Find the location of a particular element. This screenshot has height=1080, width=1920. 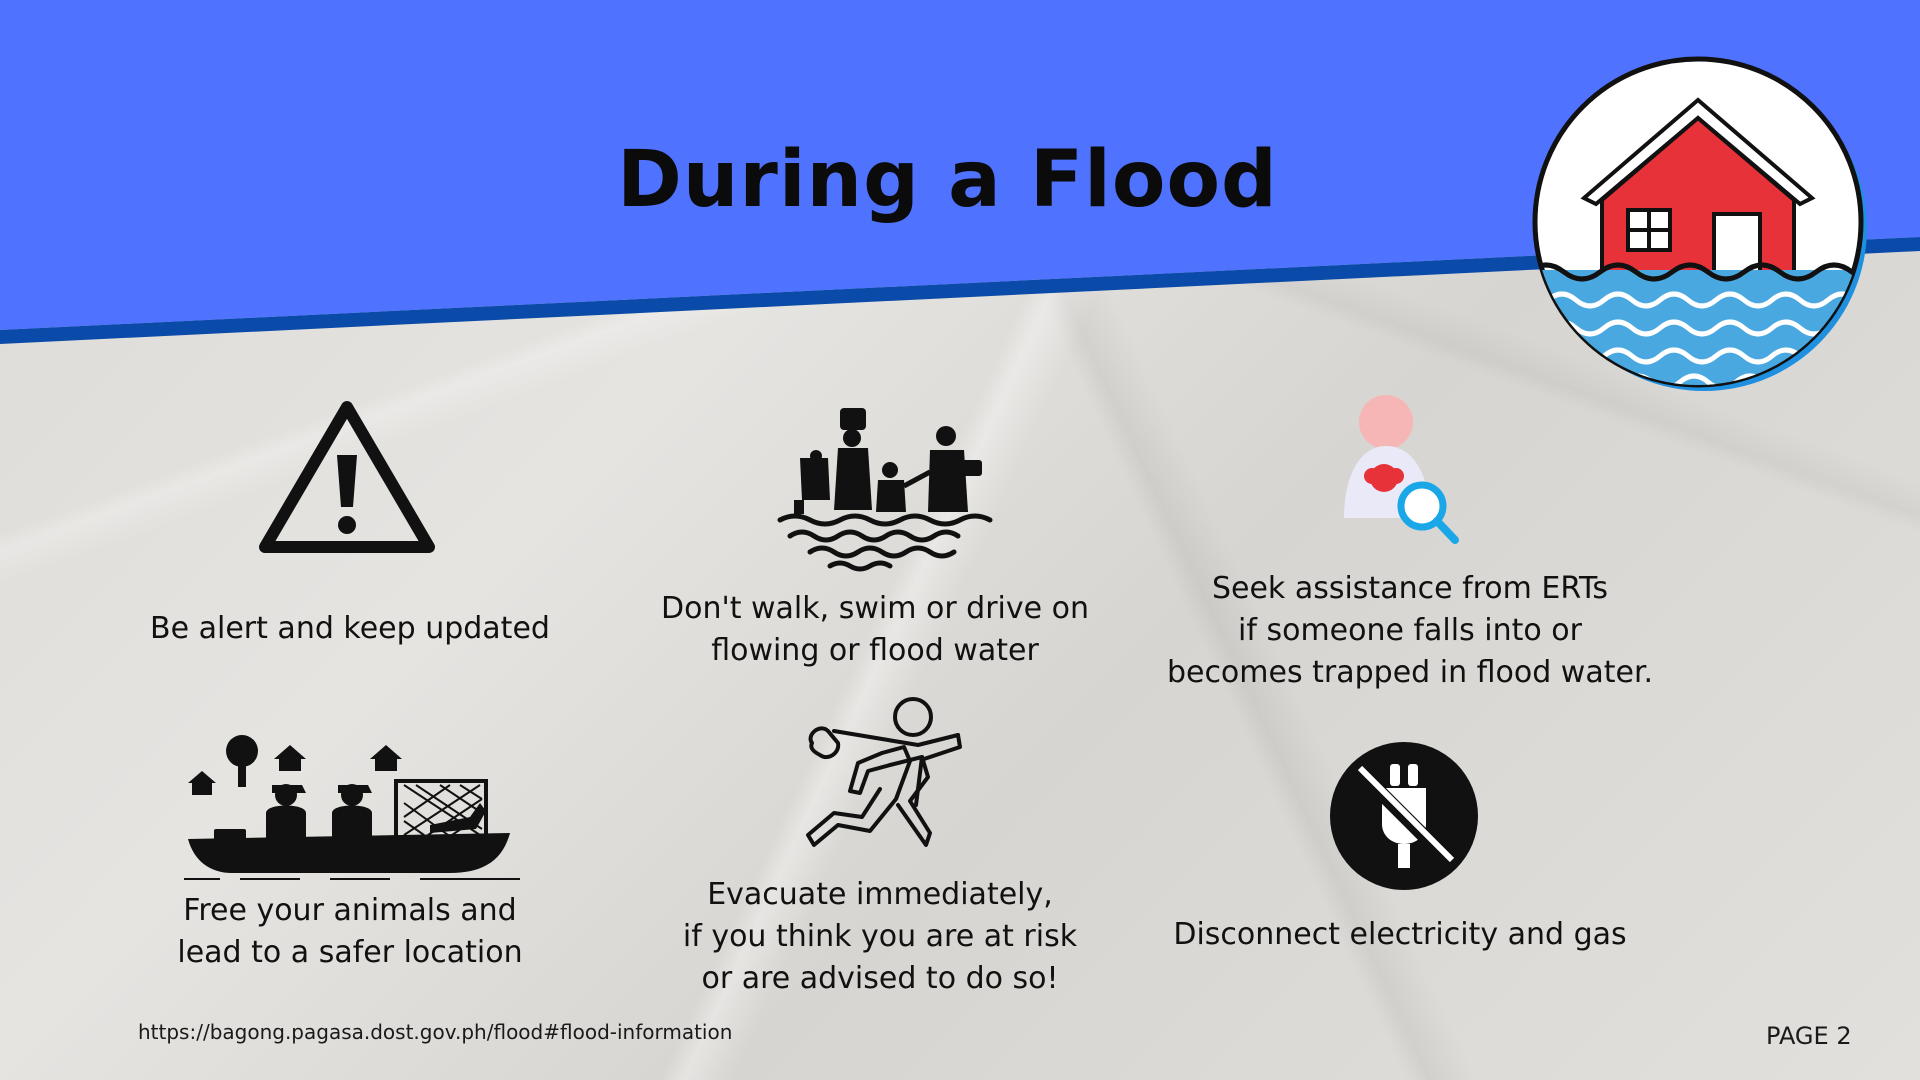

caption-line: Be alert and keep updated is located at coordinates (350, 628).